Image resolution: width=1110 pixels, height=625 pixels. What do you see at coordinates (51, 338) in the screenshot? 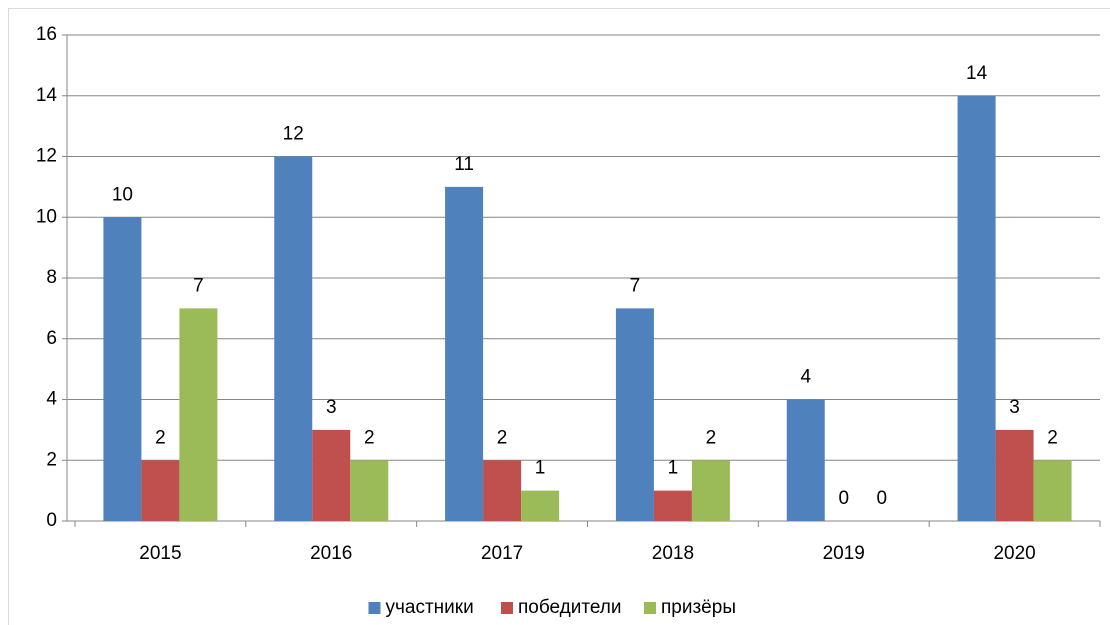
I see `y-tick-label: 6` at bounding box center [51, 338].